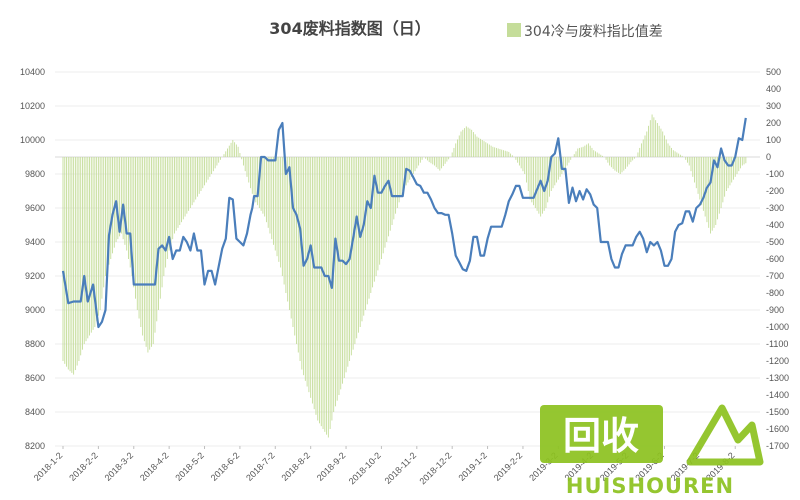 The height and width of the screenshot is (500, 800). Describe the element at coordinates (35, 344) in the screenshot. I see `left-tick-label: 8800` at that location.